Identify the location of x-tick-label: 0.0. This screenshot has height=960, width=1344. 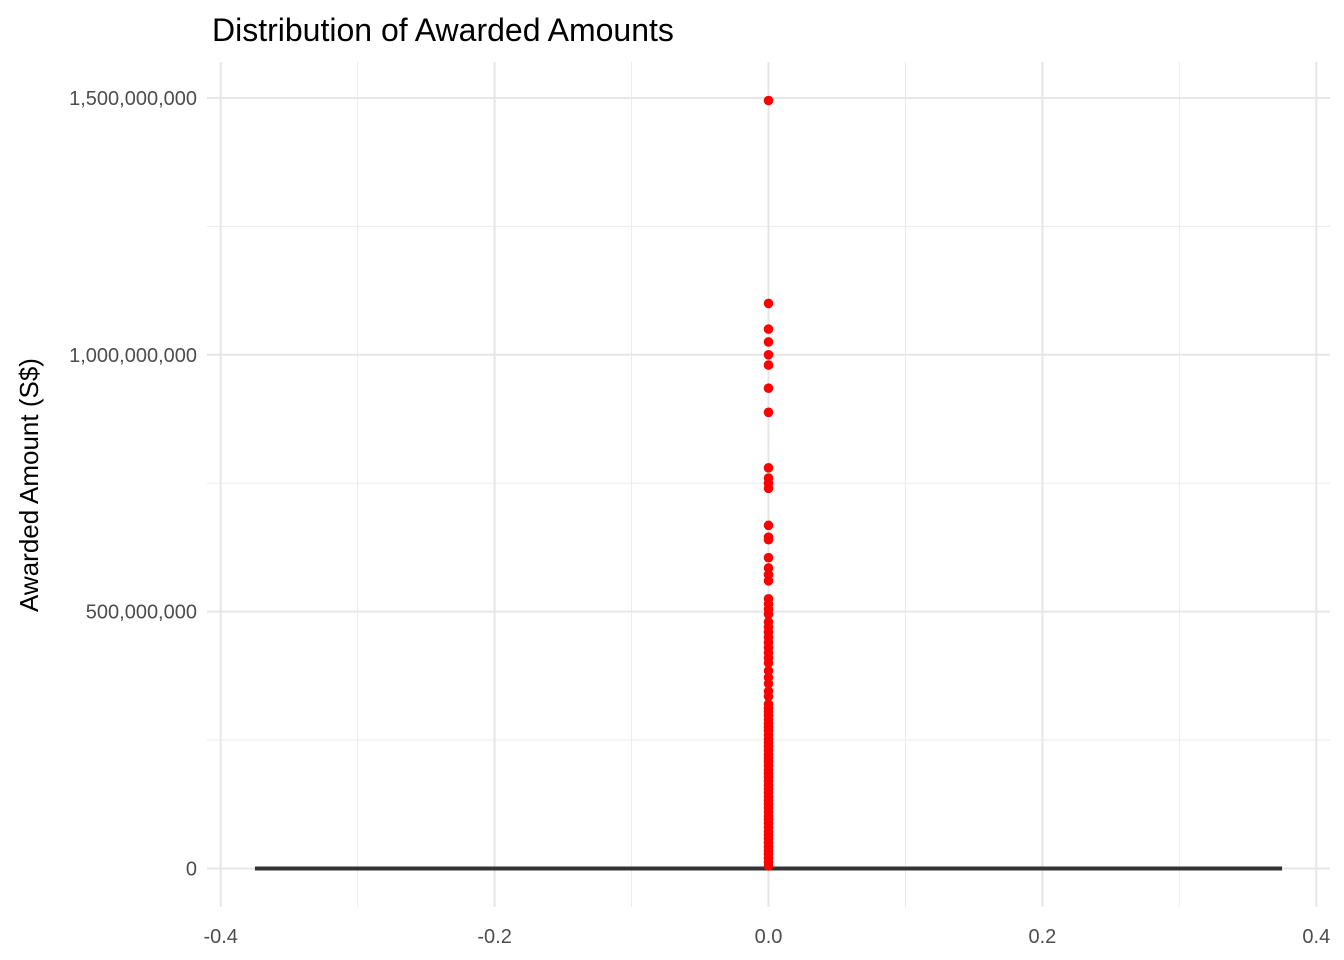
(769, 937).